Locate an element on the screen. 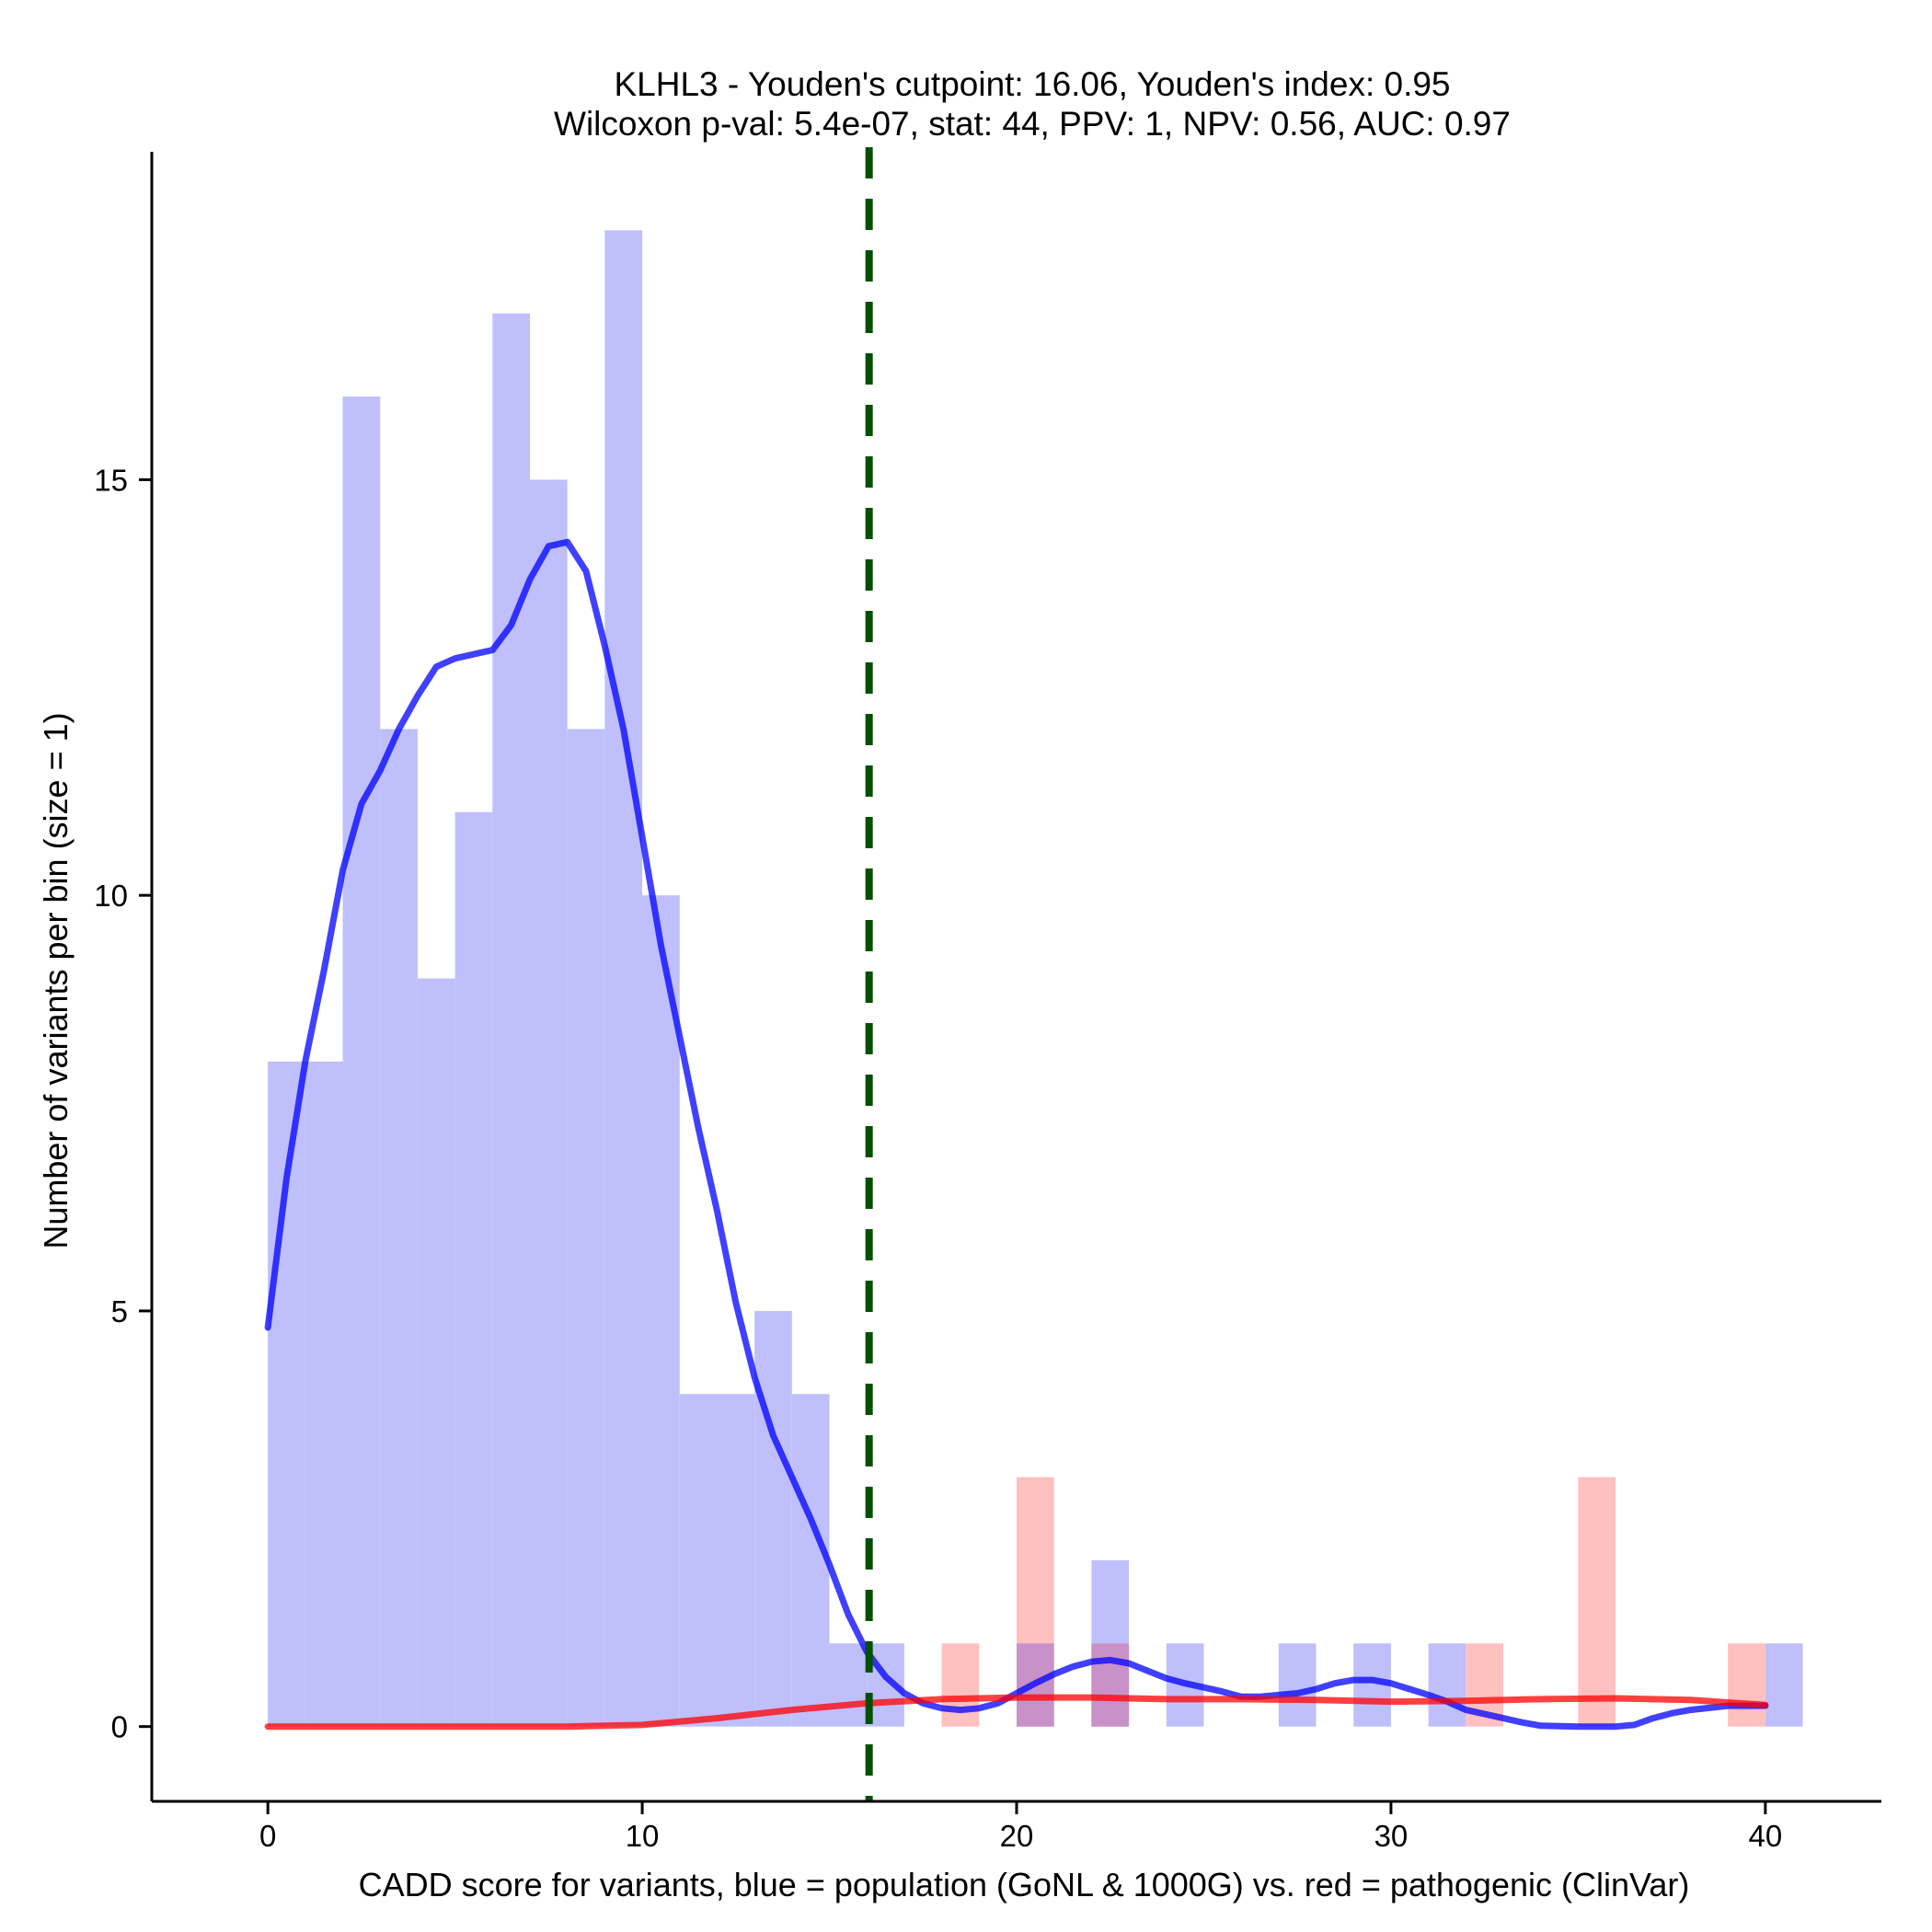 The width and height of the screenshot is (1932, 1932). x-tick-label: 10 is located at coordinates (643, 1836).